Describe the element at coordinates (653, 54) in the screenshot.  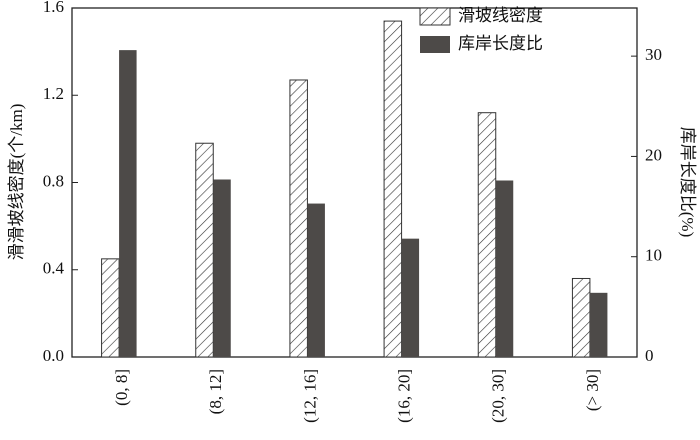
I see `y2-tick-label: 30` at that location.